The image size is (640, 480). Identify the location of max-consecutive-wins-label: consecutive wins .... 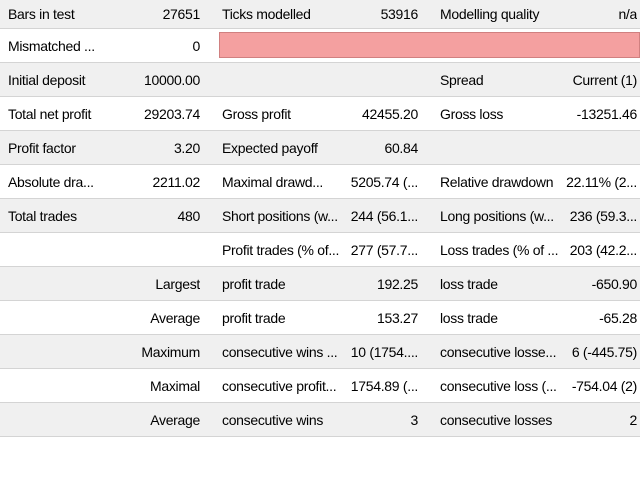
(280, 351).